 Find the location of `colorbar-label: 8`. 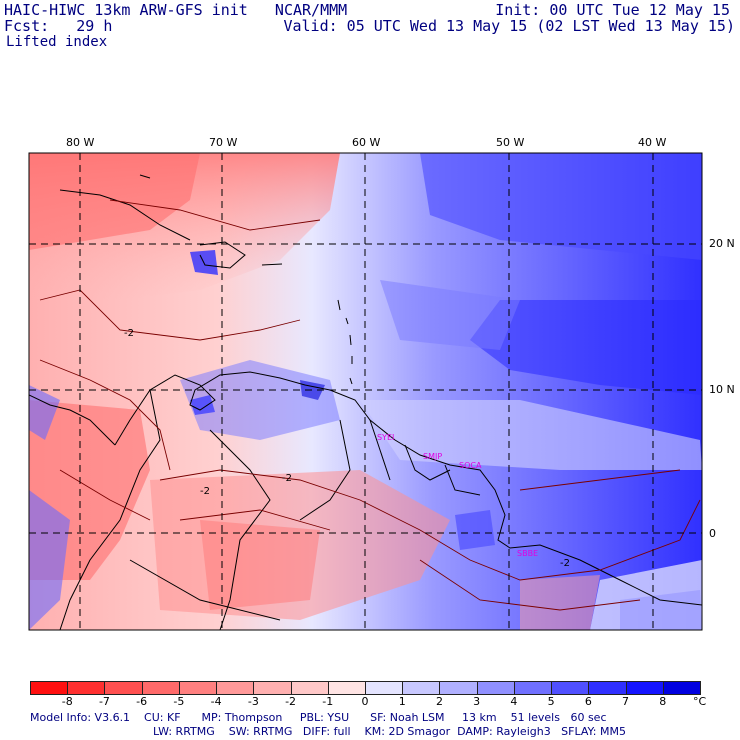

colorbar-label: 8 is located at coordinates (663, 701).